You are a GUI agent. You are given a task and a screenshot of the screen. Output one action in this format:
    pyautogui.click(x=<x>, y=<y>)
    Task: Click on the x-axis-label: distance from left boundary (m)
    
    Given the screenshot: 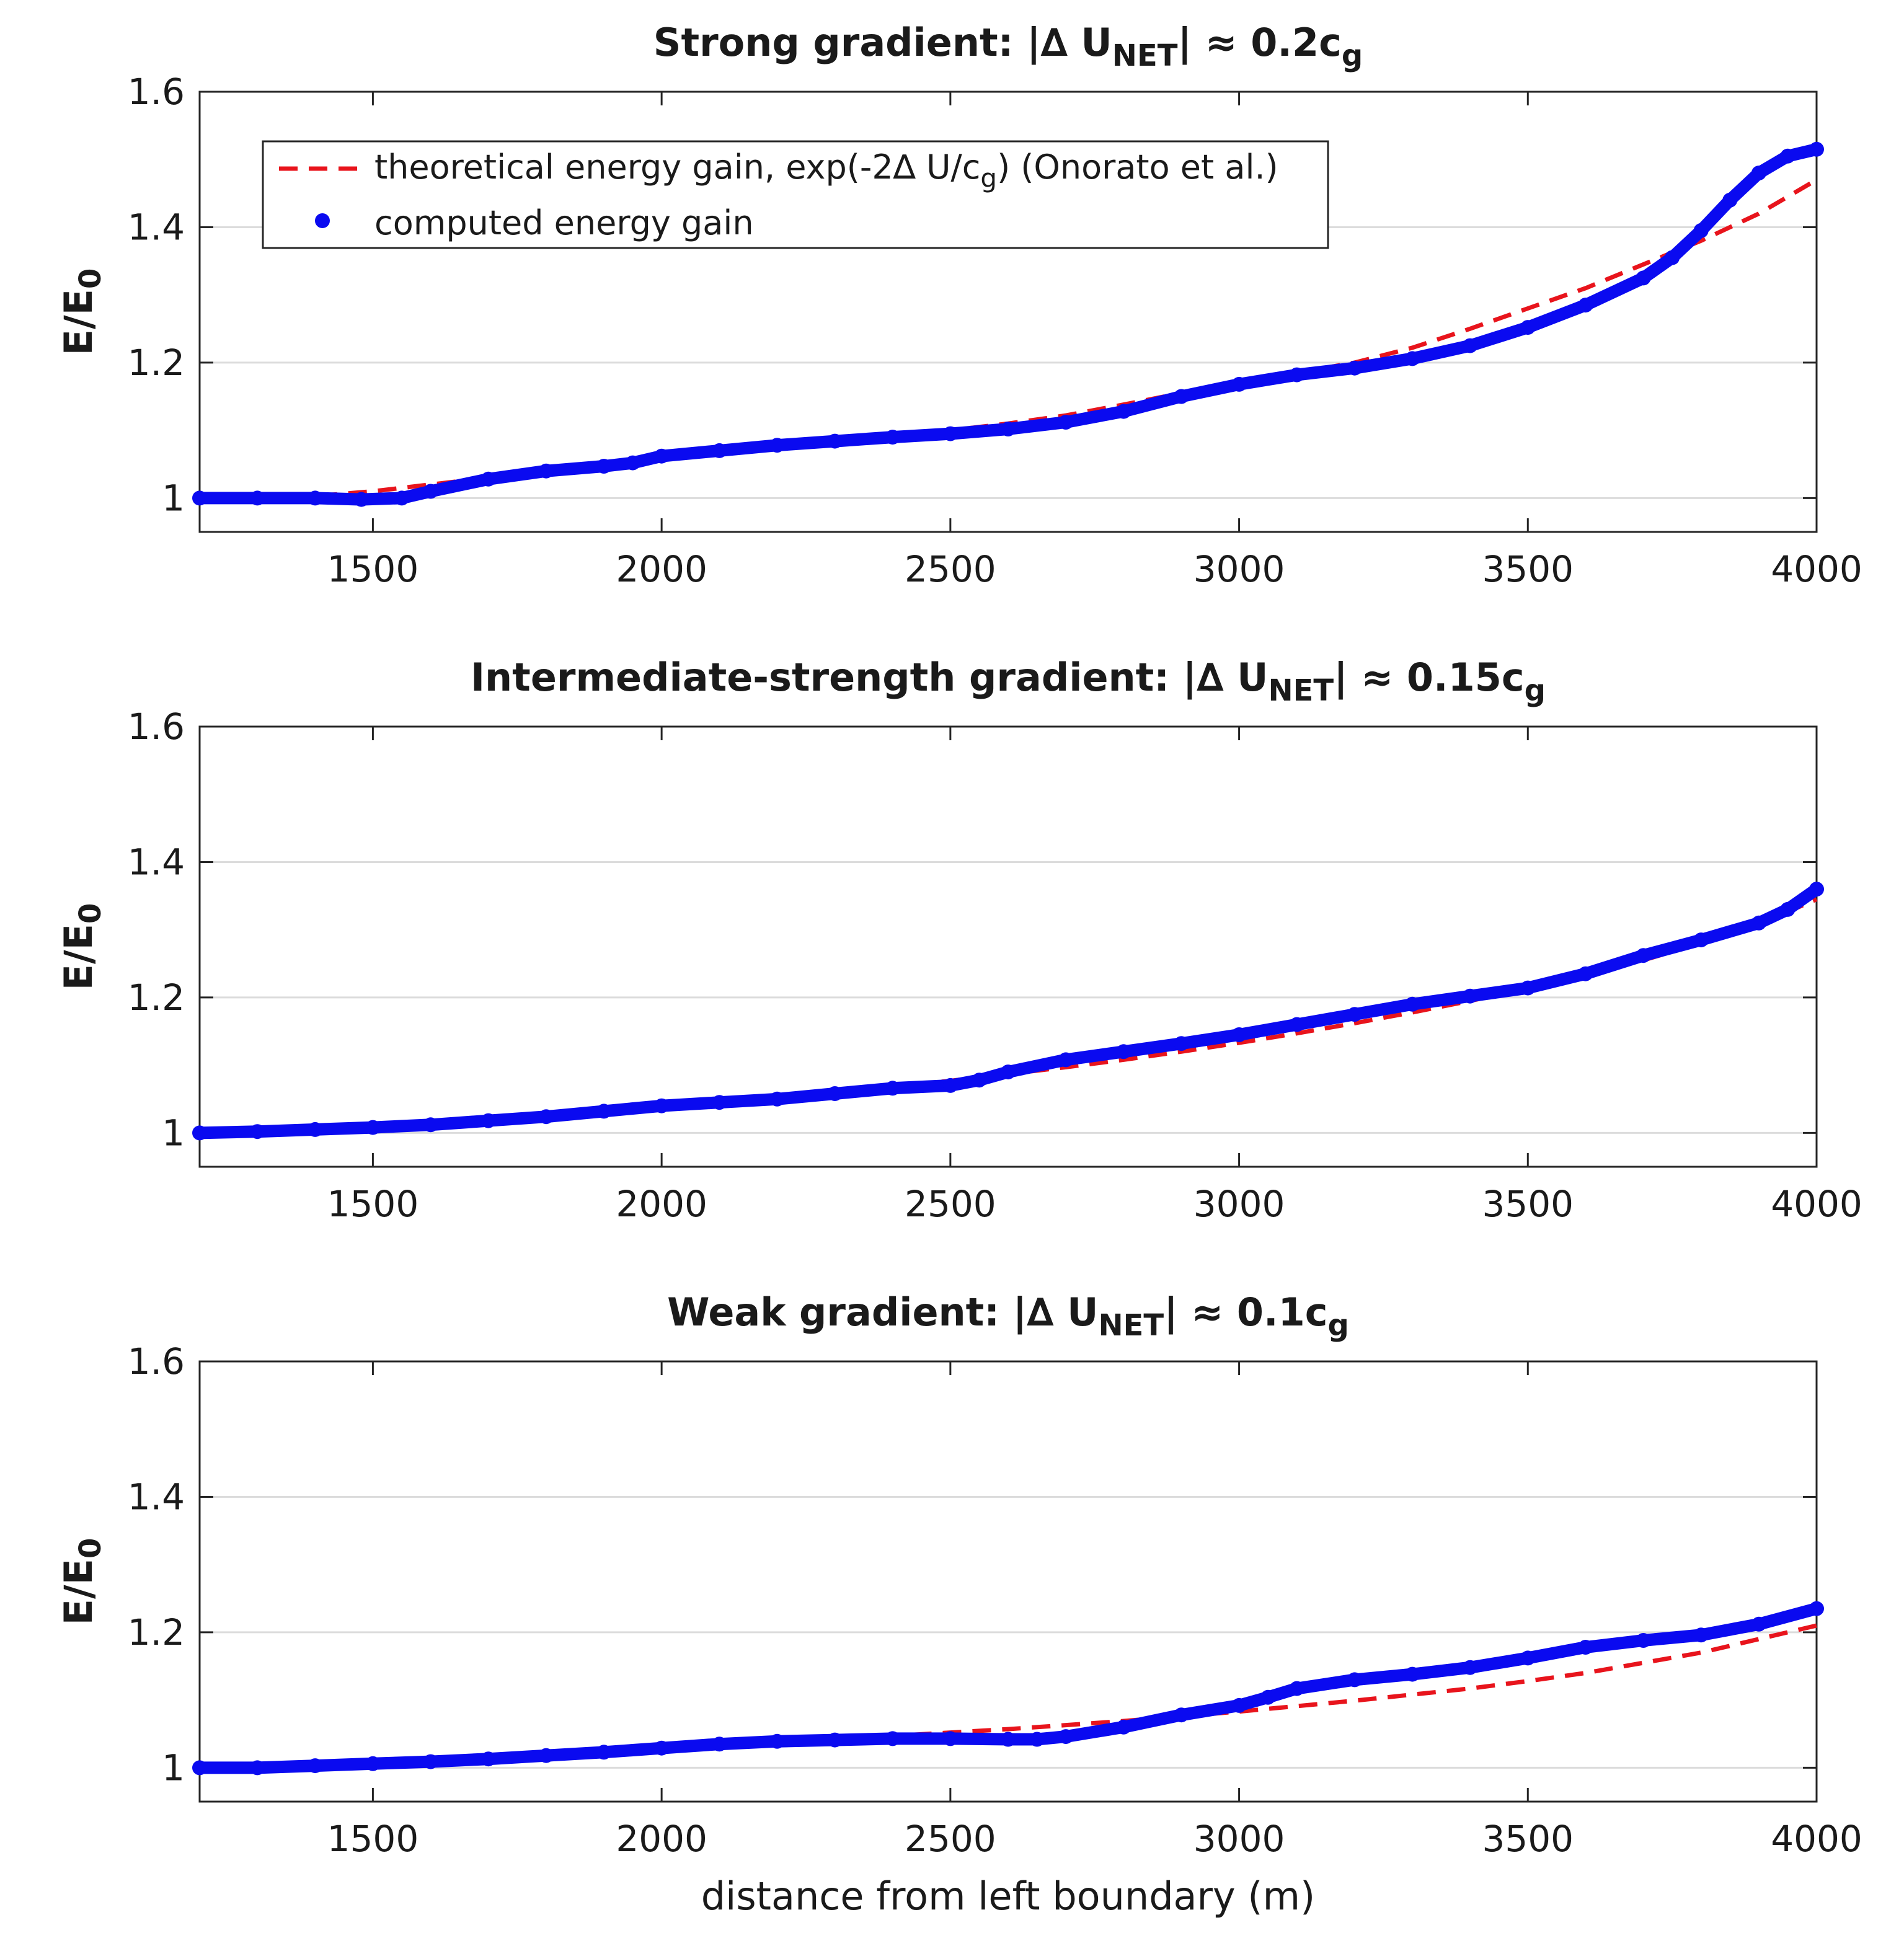 What is the action you would take?
    pyautogui.click(x=1008, y=1896)
    